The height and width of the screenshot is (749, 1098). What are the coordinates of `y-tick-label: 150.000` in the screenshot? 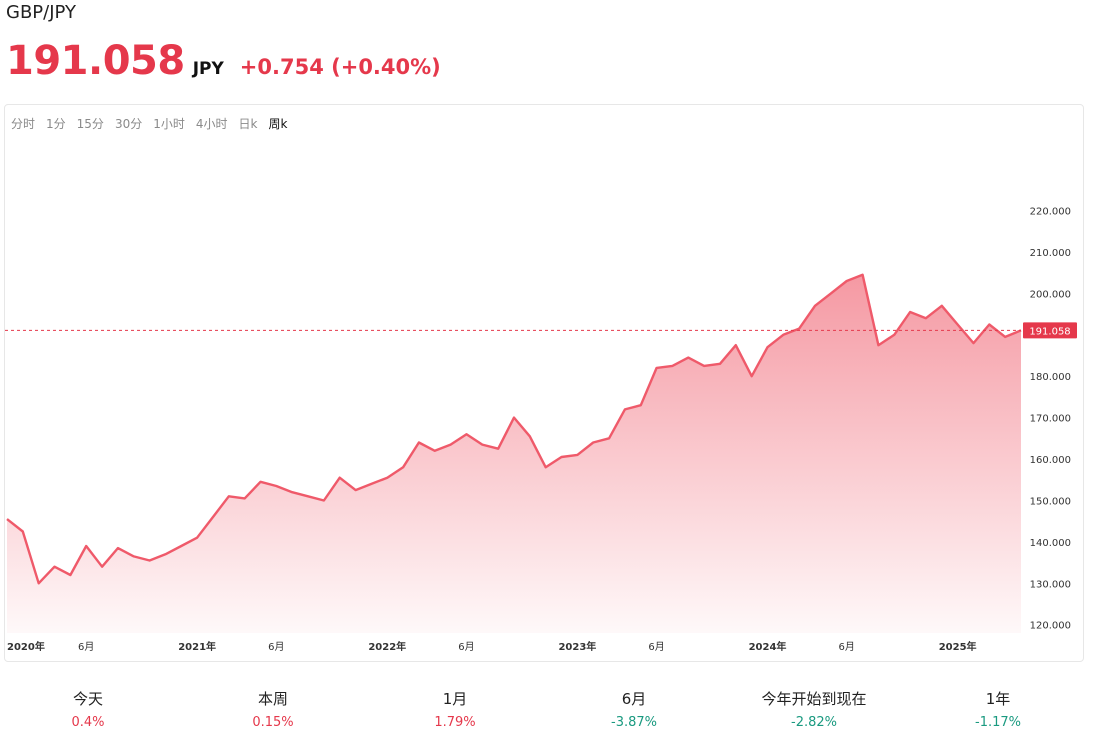 It's located at (1050, 501).